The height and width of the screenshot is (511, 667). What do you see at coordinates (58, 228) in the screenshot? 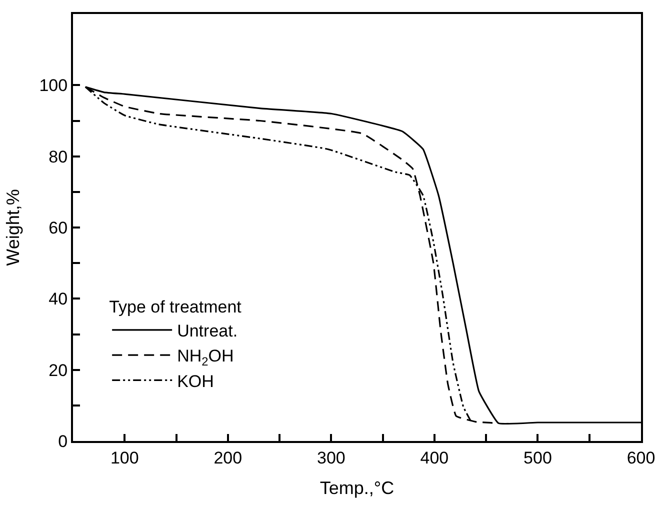
I see `y-tick-label: 60` at bounding box center [58, 228].